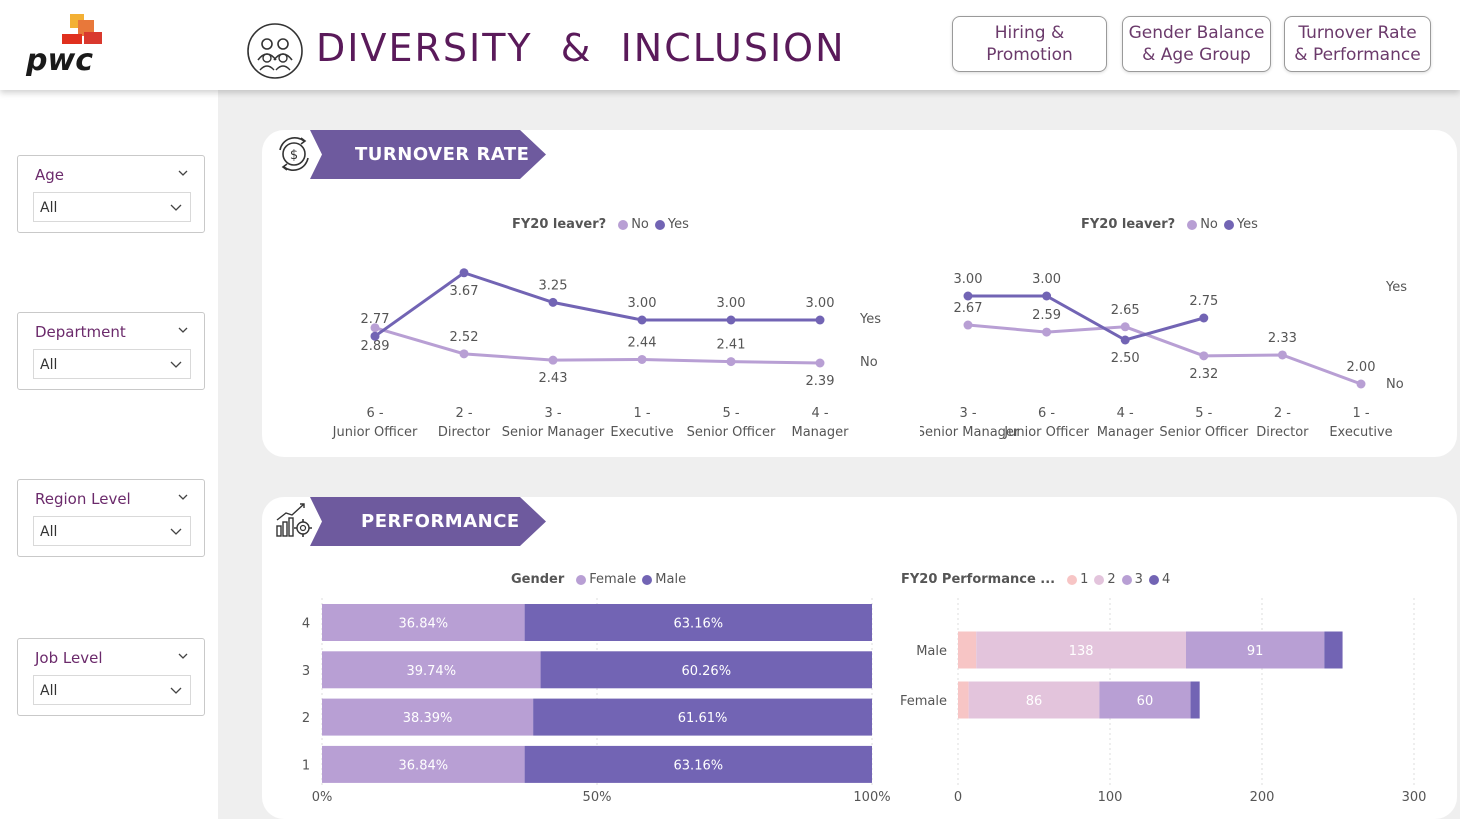 This screenshot has height=819, width=1460. Describe the element at coordinates (931, 651) in the screenshot. I see `y-tick-label: Male` at that location.